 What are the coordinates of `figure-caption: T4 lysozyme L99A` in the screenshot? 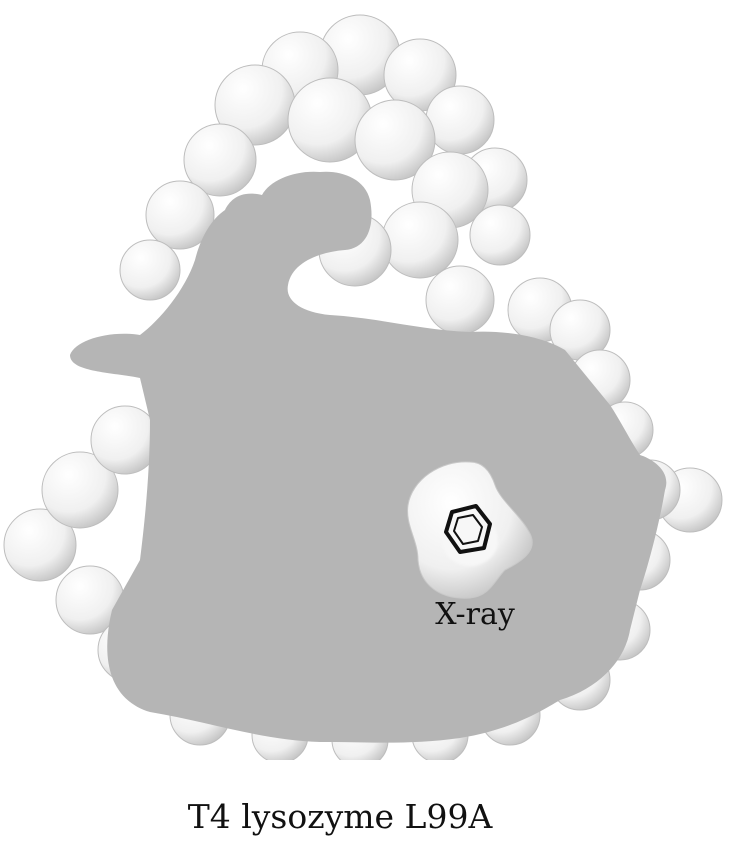 It's located at (340, 816).